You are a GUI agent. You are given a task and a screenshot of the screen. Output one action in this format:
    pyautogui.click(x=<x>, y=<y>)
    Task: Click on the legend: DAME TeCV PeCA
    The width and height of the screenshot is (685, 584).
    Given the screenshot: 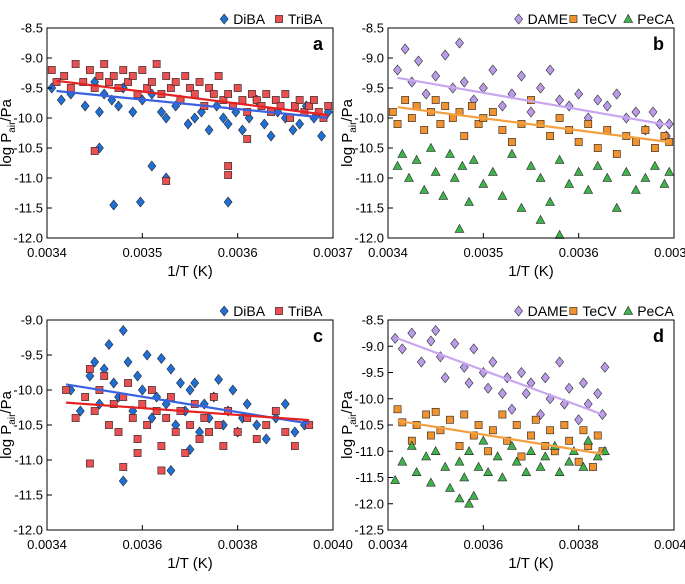 What is the action you would take?
    pyautogui.click(x=594, y=311)
    